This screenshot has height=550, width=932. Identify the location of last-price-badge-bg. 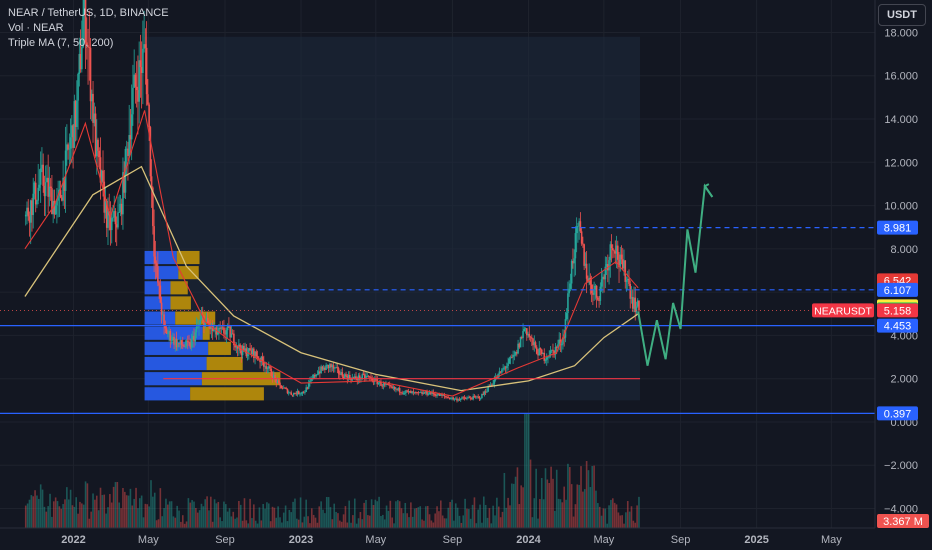
(897, 310).